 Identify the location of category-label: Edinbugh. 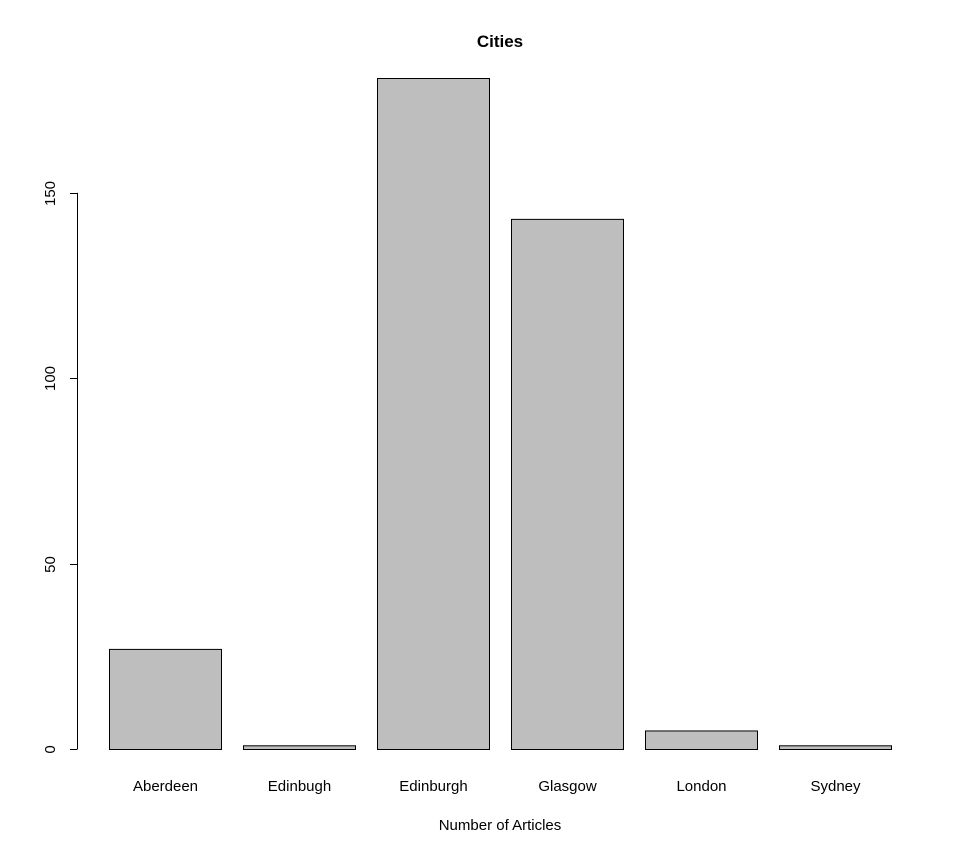
(299, 786).